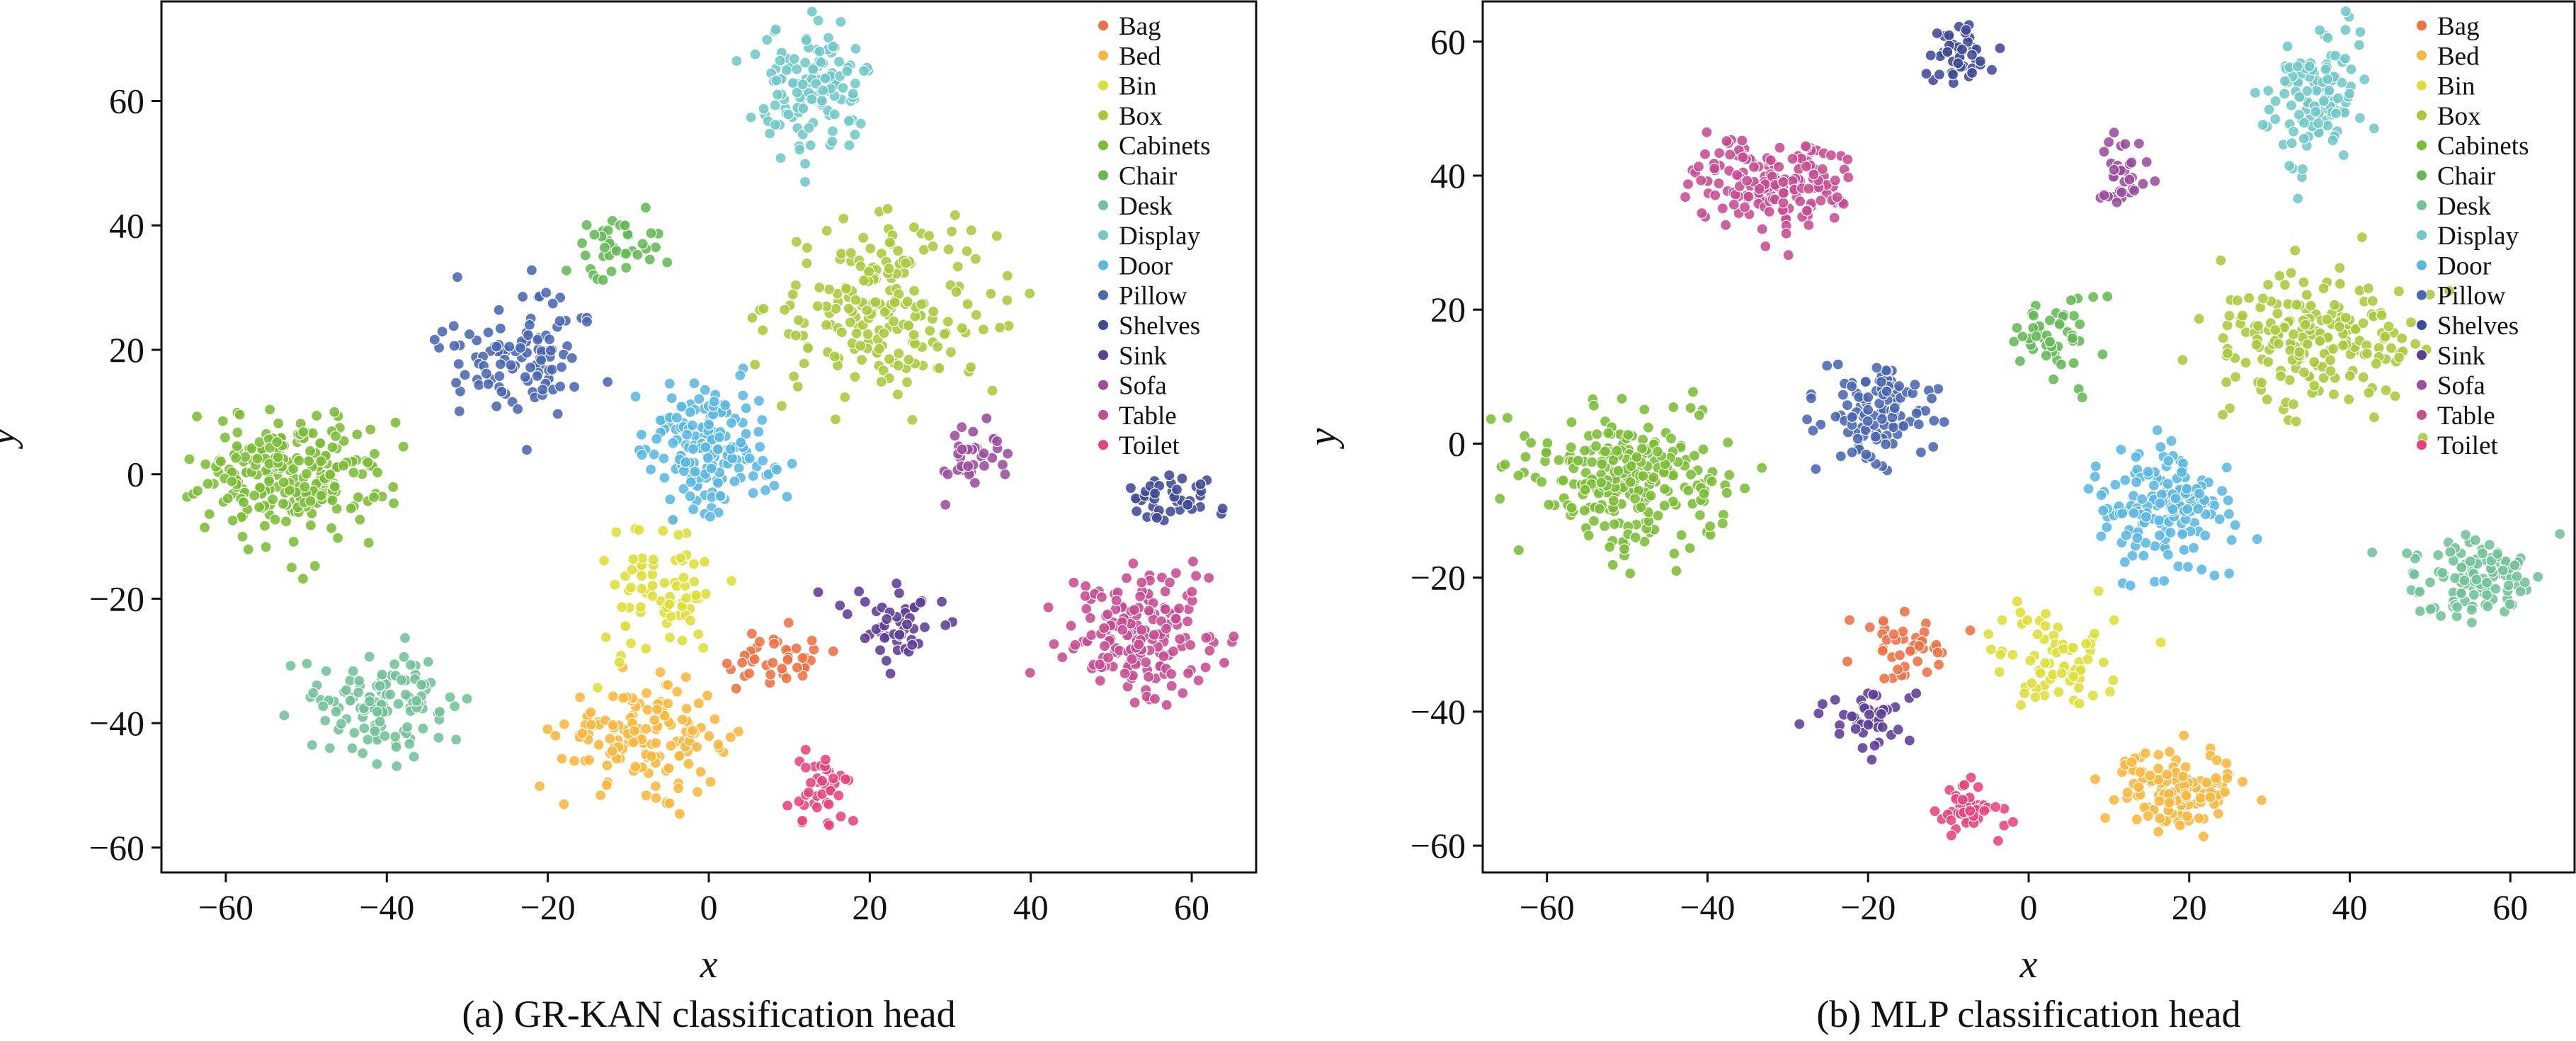  What do you see at coordinates (1150, 445) in the screenshot?
I see `legend-label: Toilet` at bounding box center [1150, 445].